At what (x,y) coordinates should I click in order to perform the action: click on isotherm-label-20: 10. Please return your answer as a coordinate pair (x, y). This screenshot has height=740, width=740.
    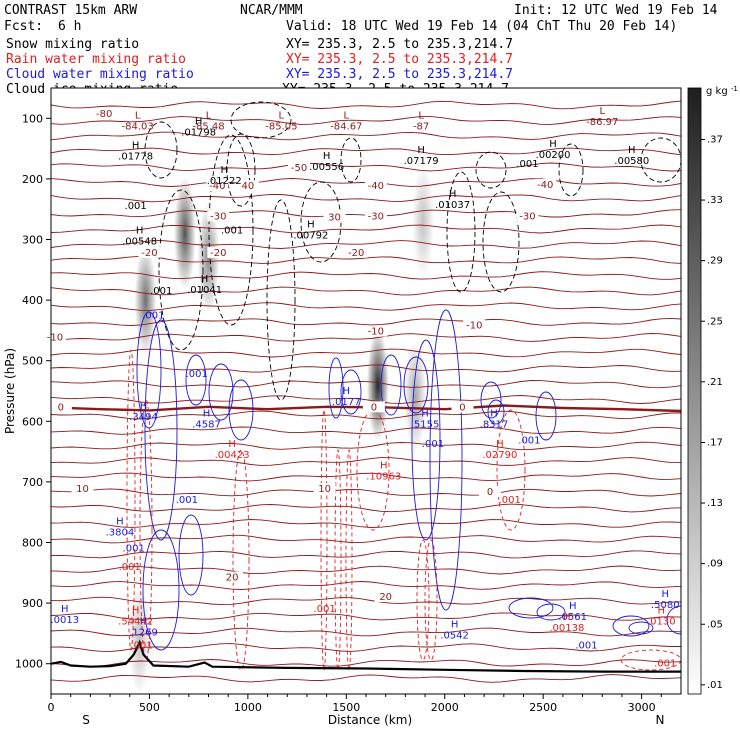
    Looking at the image, I should click on (324, 489).